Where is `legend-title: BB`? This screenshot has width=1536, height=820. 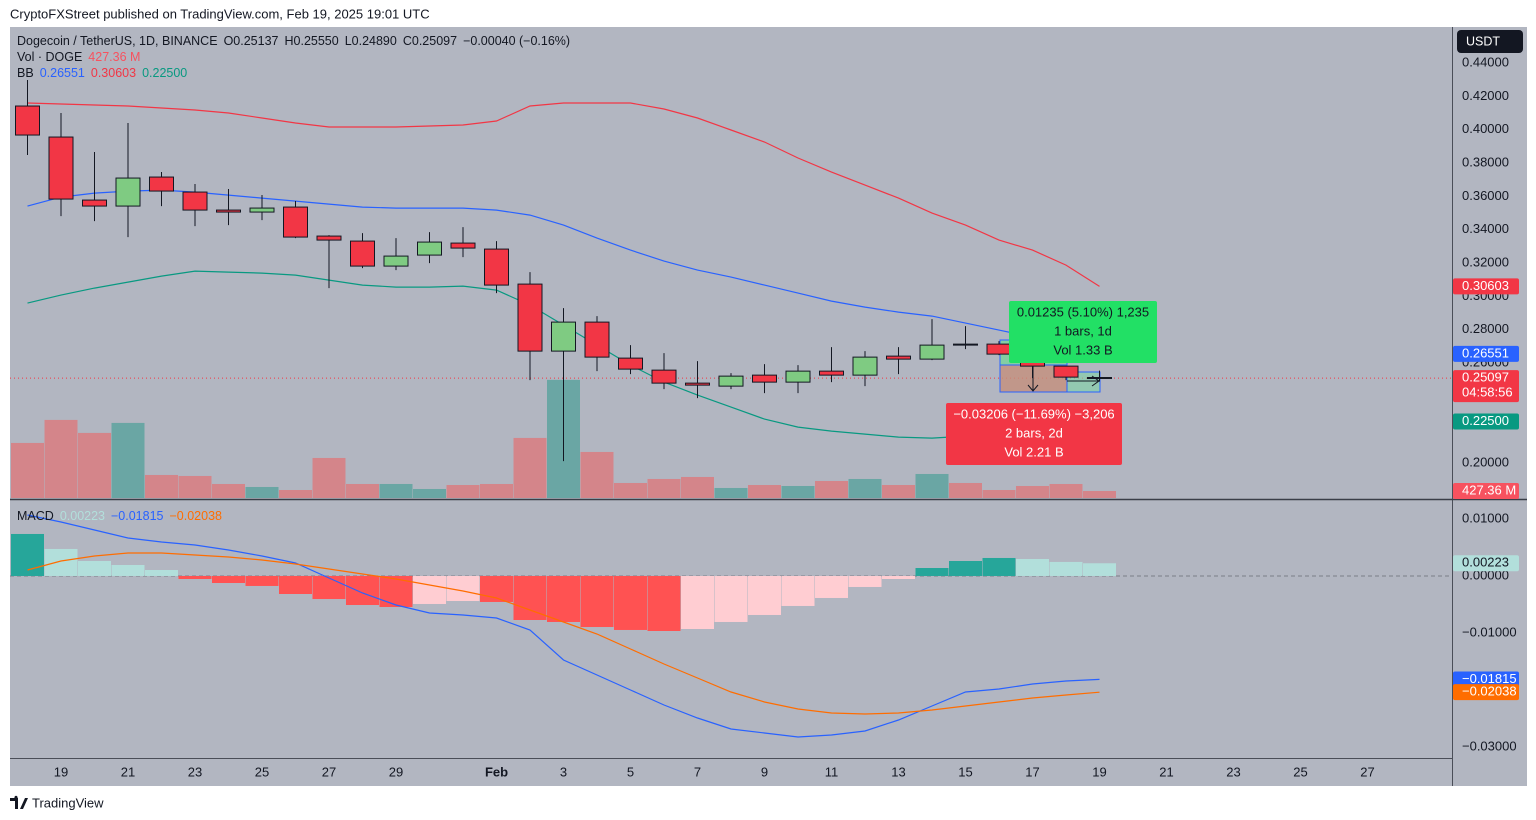
legend-title: BB is located at coordinates (25, 73).